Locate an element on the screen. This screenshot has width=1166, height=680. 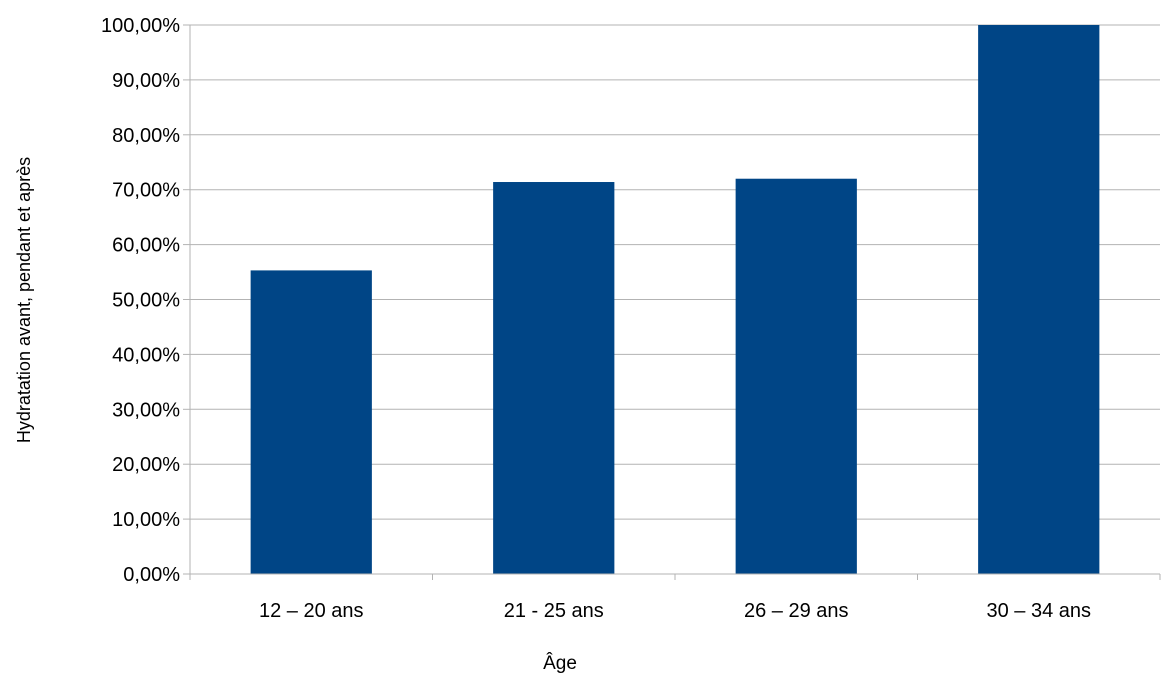
y-tick-label: 40,00% is located at coordinates (146, 355).